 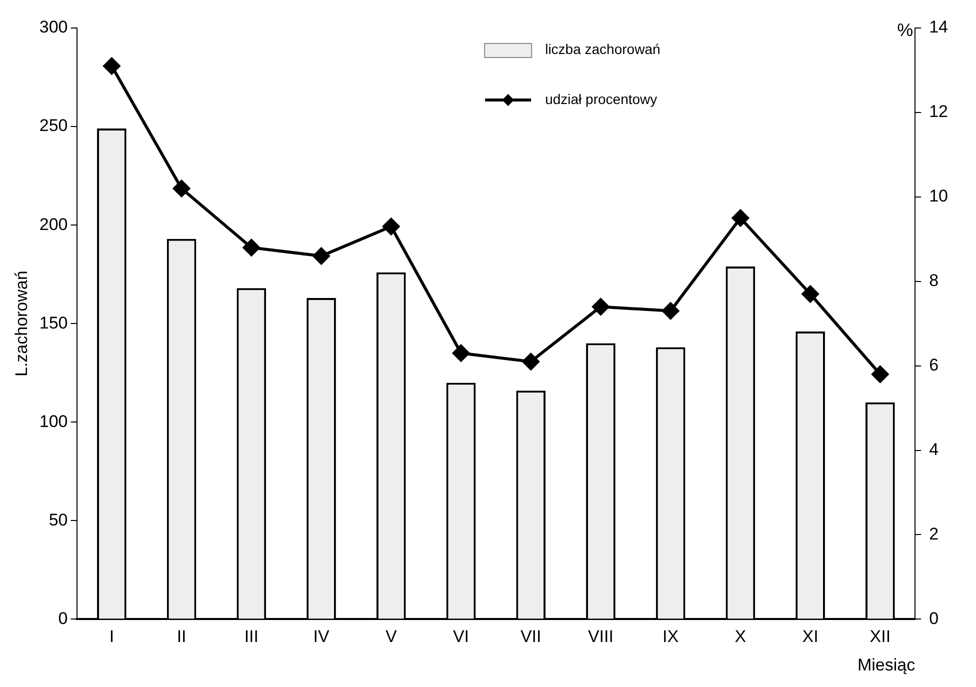 I want to click on x-tick-label: IX, so click(x=670, y=636).